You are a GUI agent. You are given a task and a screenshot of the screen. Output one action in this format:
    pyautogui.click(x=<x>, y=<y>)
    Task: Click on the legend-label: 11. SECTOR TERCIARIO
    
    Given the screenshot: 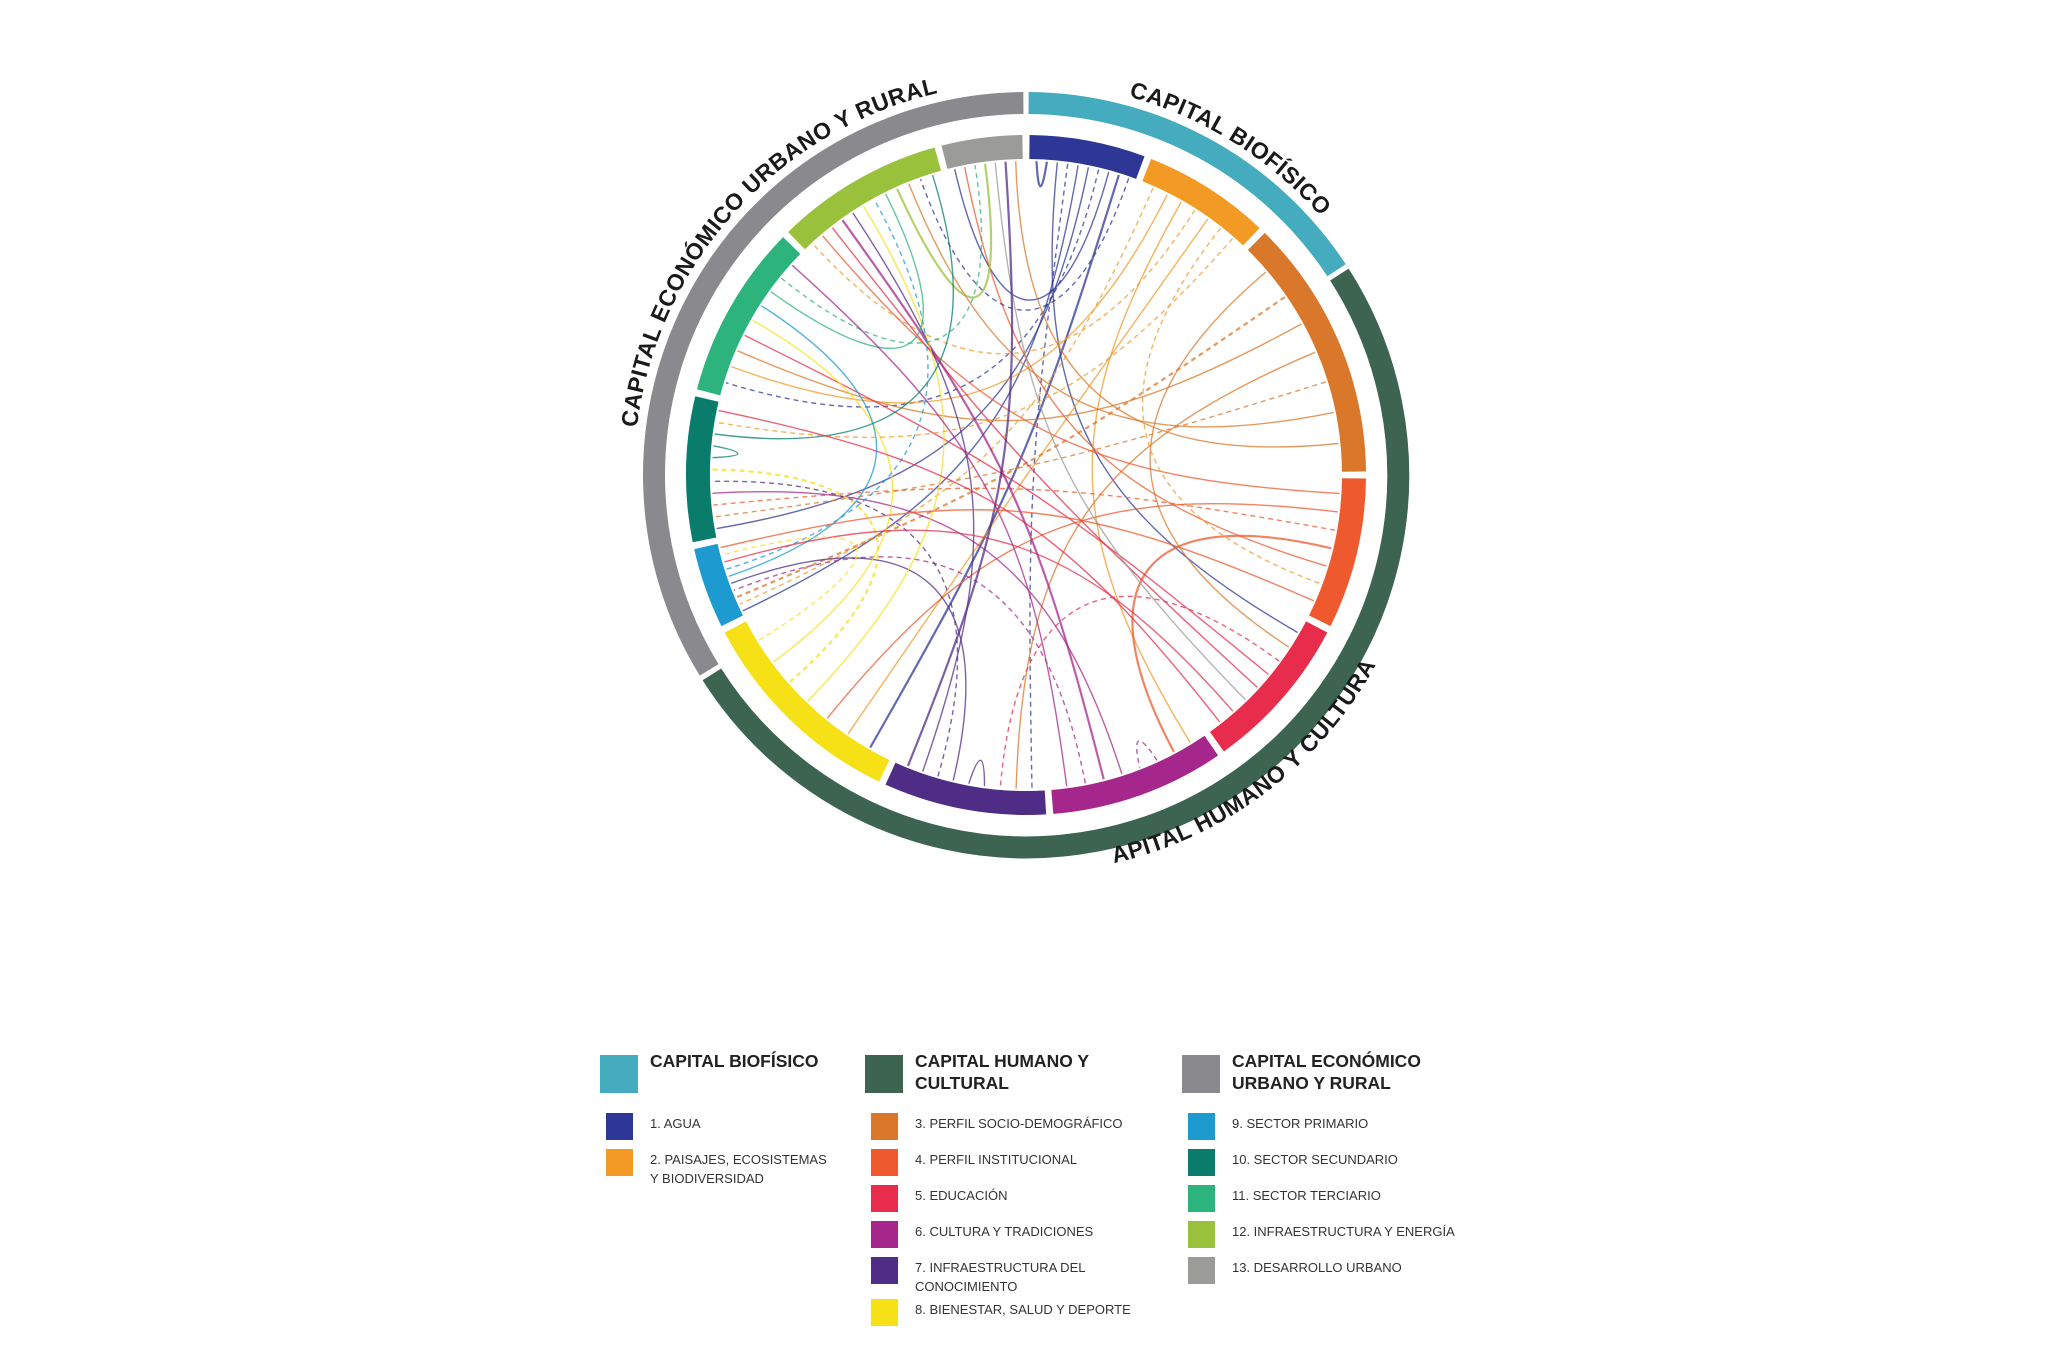 What is the action you would take?
    pyautogui.click(x=1306, y=1195)
    